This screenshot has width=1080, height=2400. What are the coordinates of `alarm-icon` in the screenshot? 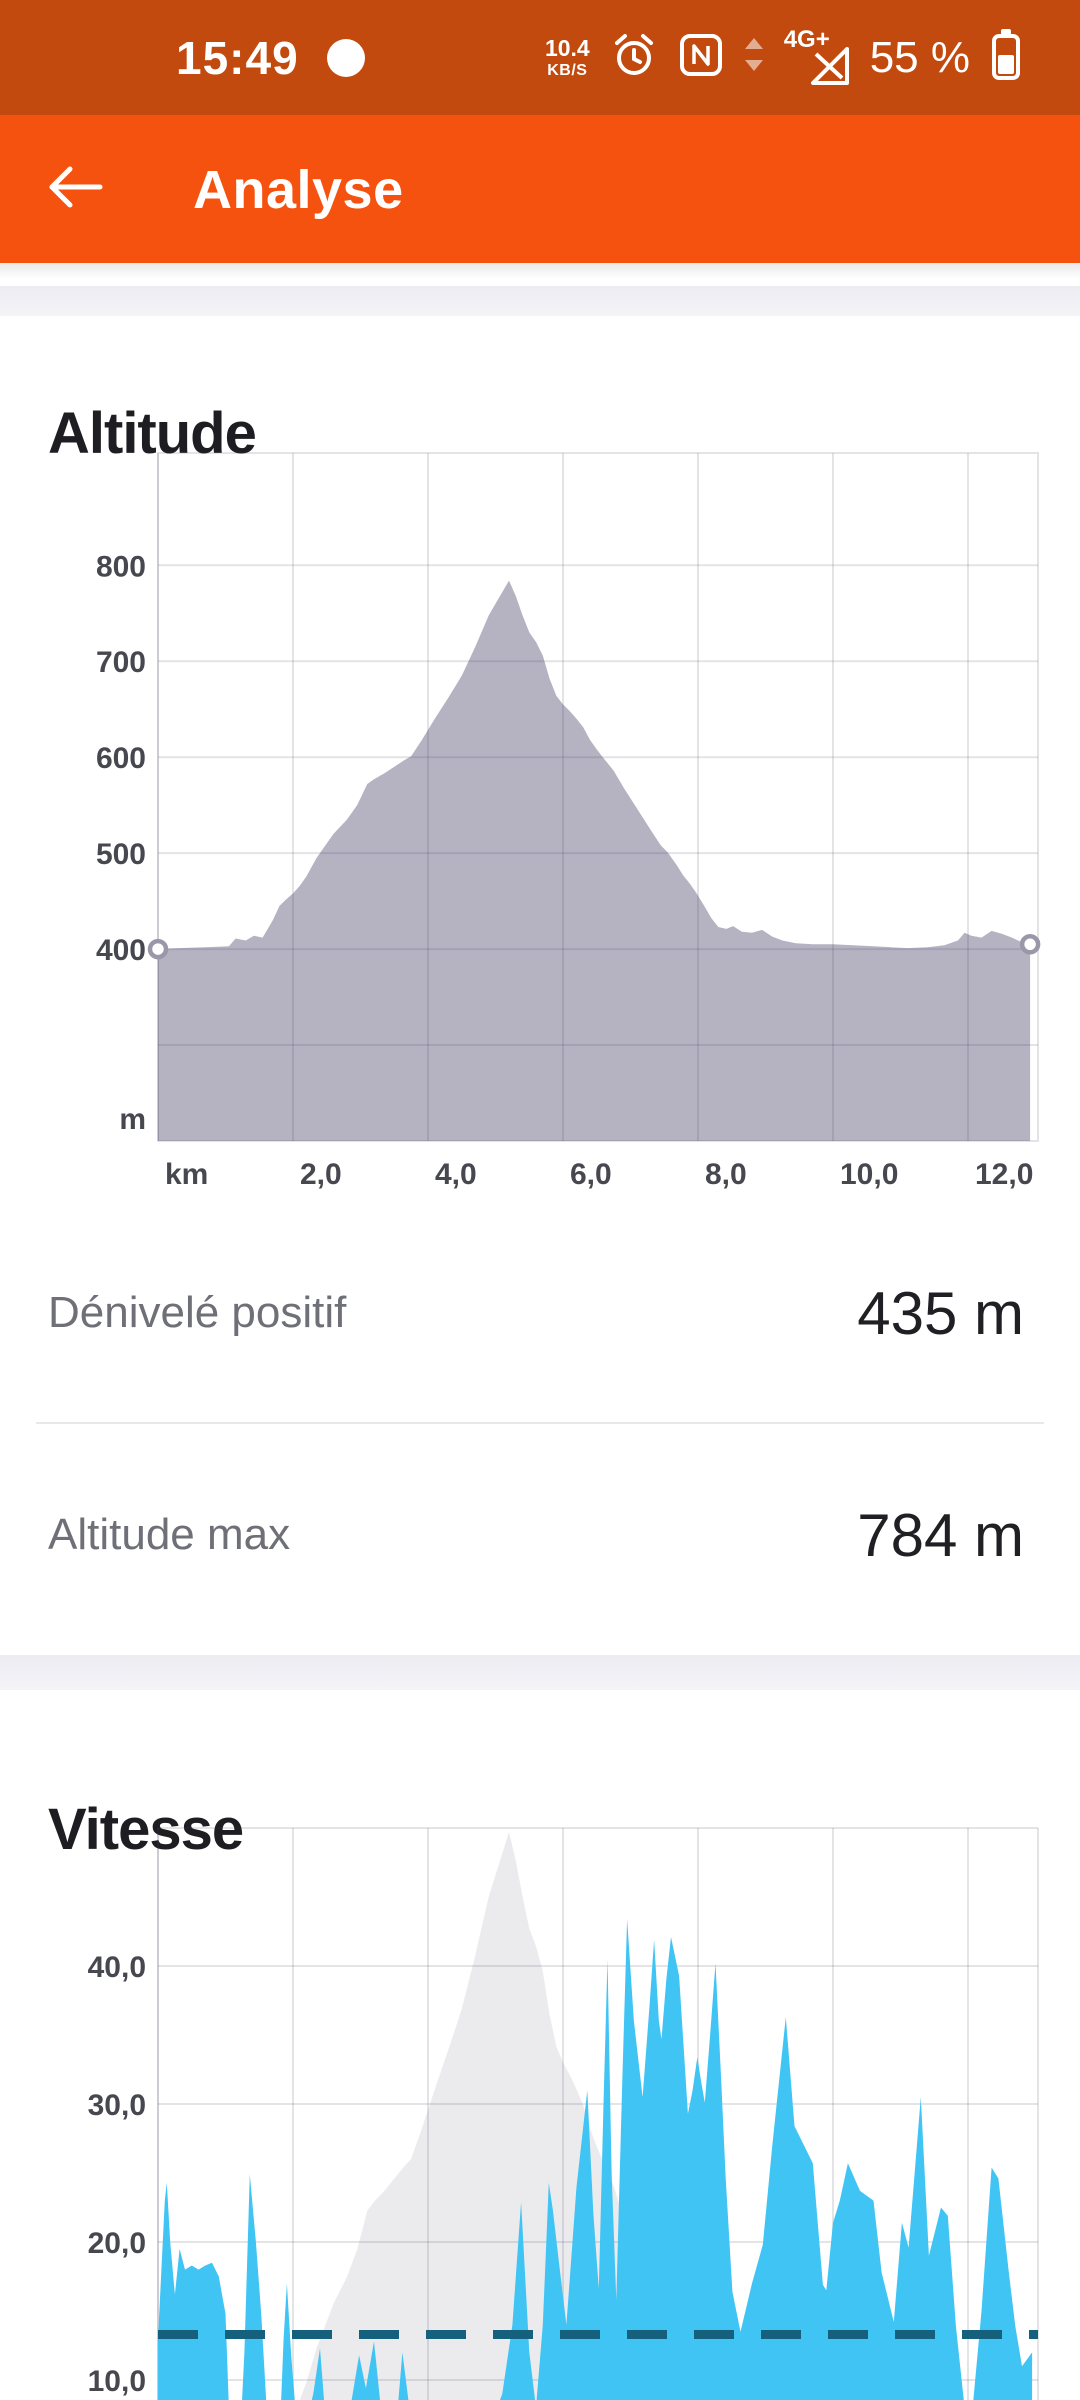 It's located at (634, 57).